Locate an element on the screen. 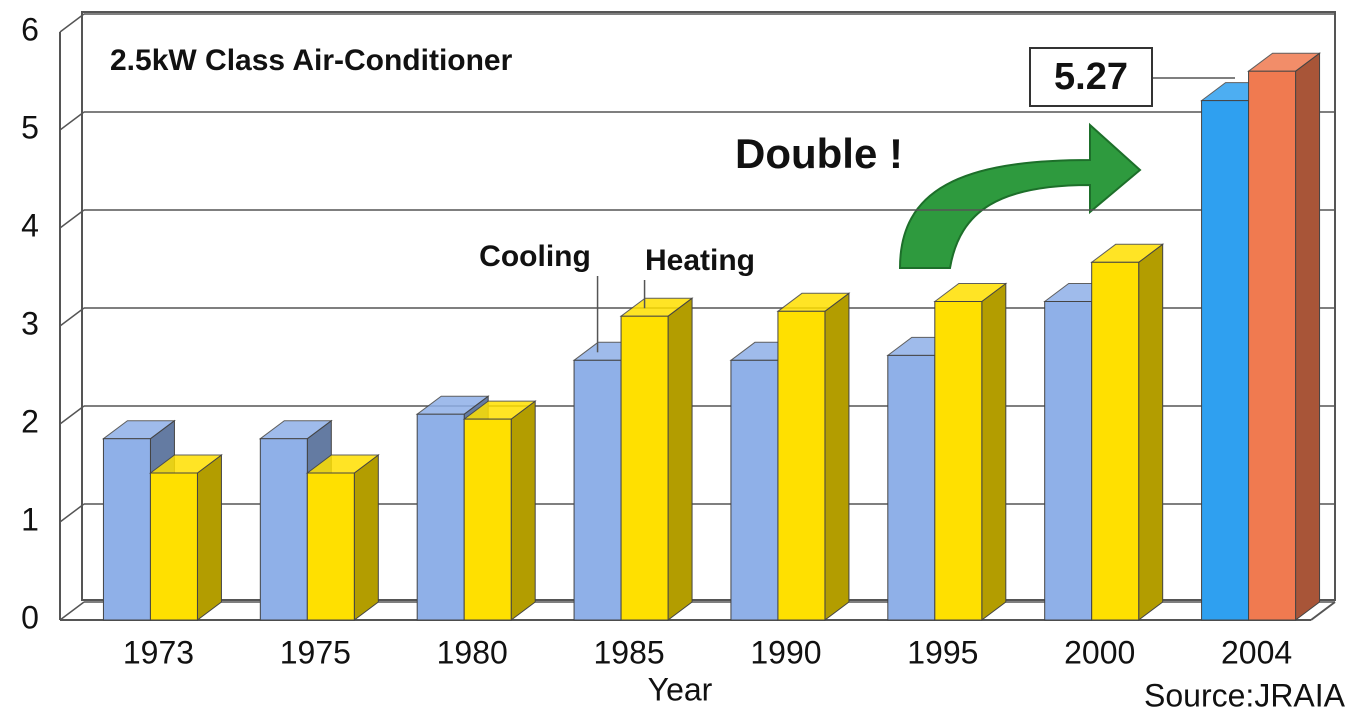  x-tick-label: 1990 is located at coordinates (785, 652).